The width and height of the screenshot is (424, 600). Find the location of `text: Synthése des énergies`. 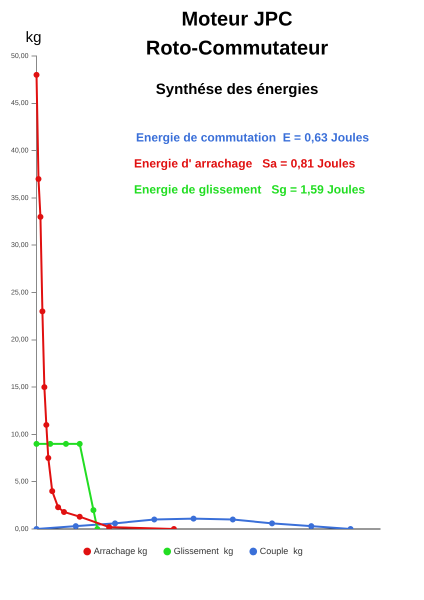

text: Synthése des énergies is located at coordinates (237, 89).